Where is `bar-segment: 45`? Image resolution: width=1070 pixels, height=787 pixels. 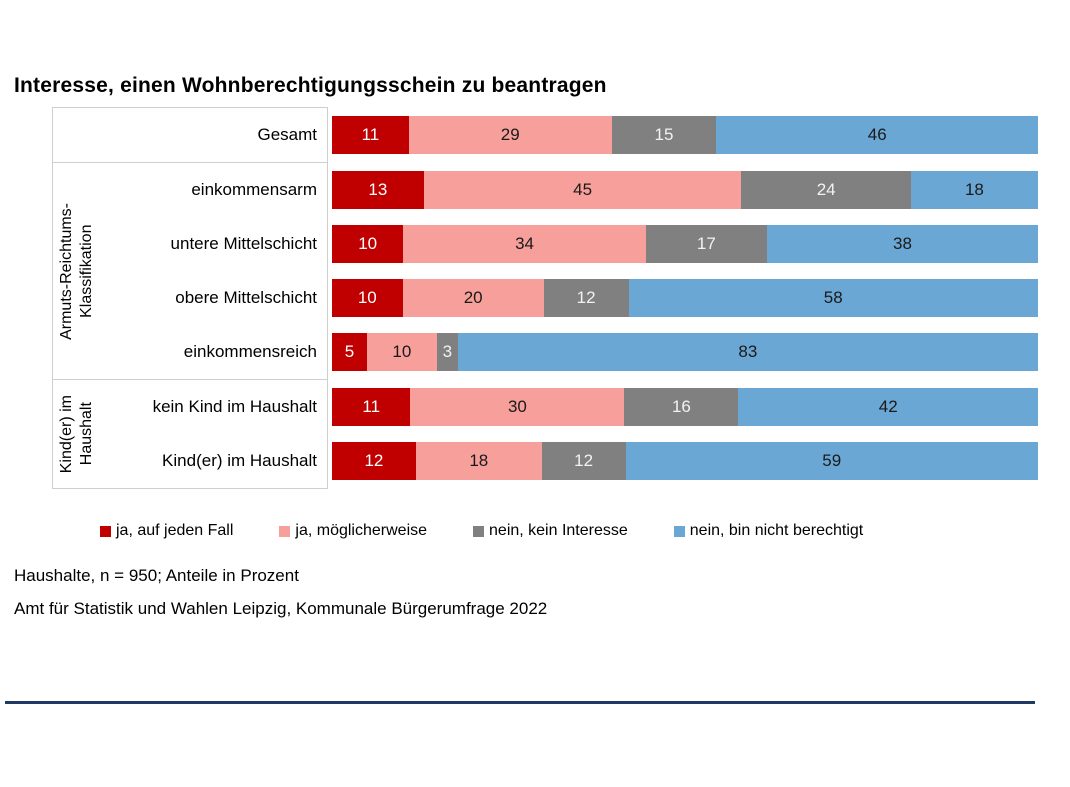 bar-segment: 45 is located at coordinates (582, 190).